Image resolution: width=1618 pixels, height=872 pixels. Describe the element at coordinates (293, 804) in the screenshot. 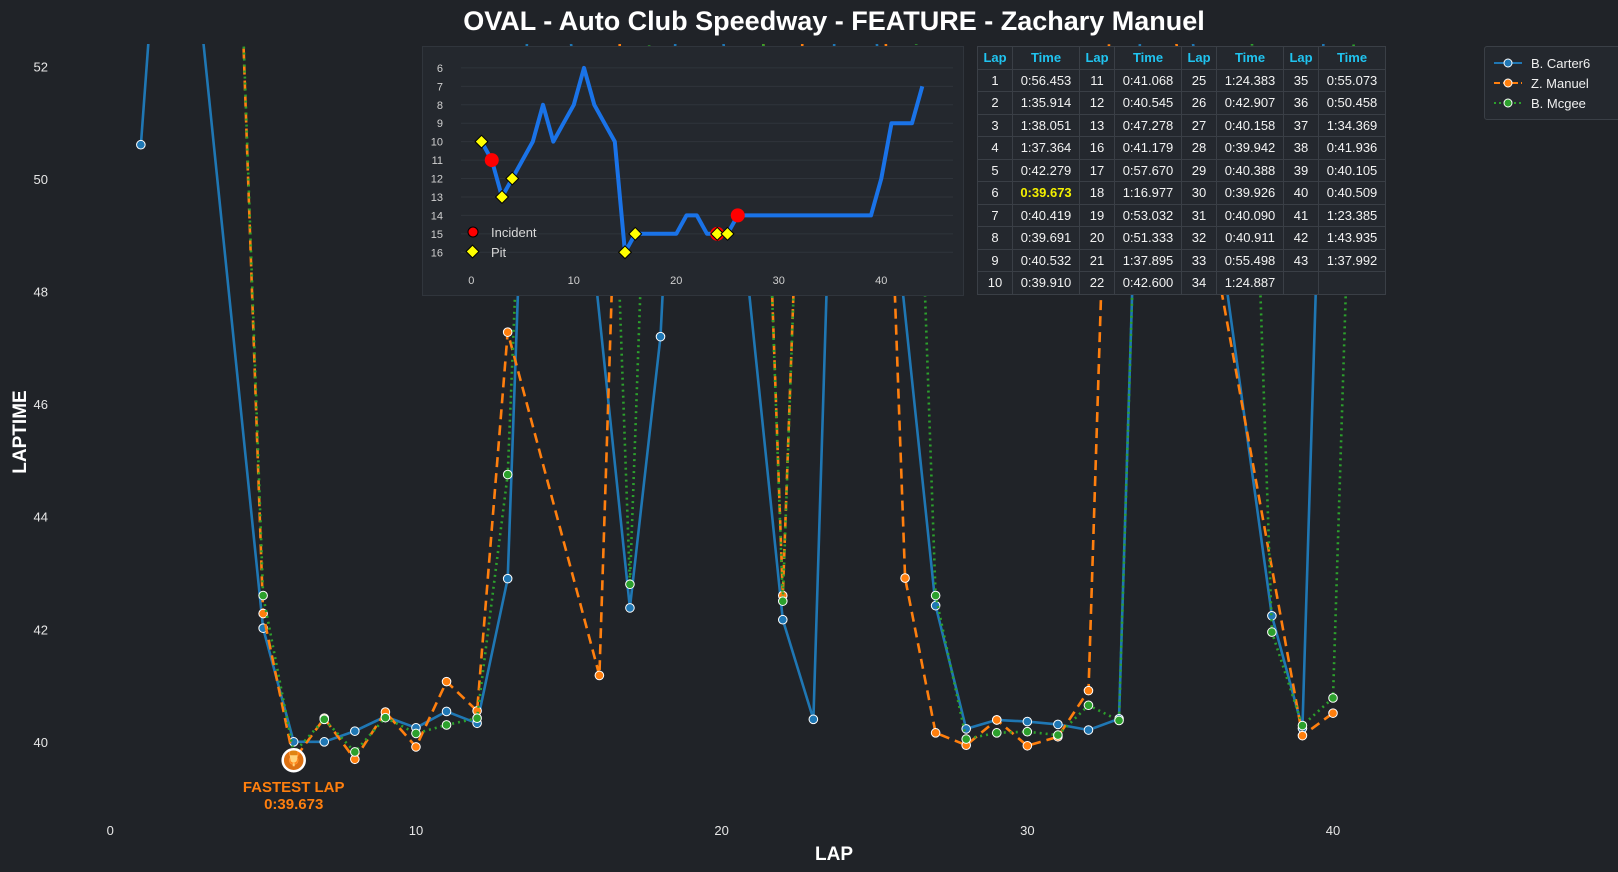

I see `fastest-lap-value: 0:39.673` at that location.